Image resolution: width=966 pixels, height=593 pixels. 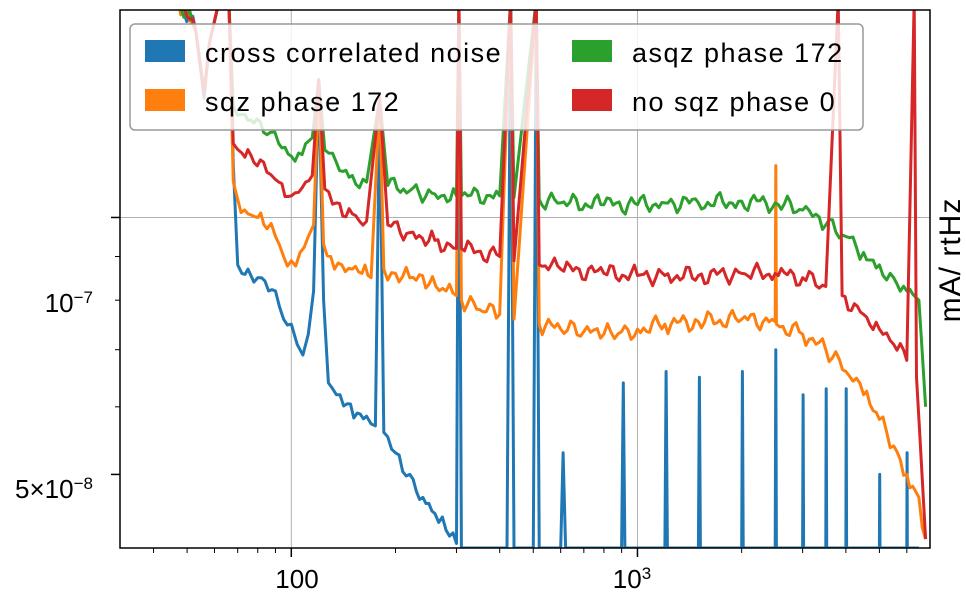 I want to click on svg-text: 5×10⁻⁸, so click(x=54, y=489).